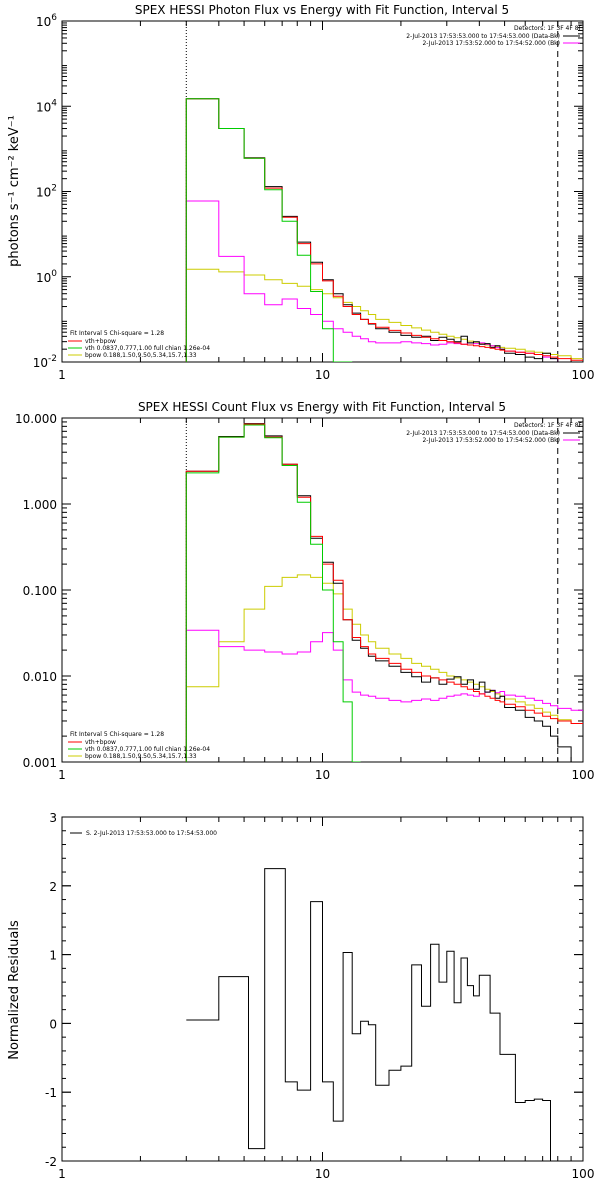 The image size is (600, 1200). I want to click on count-flux-ytick-label: 1.000, so click(40, 505).